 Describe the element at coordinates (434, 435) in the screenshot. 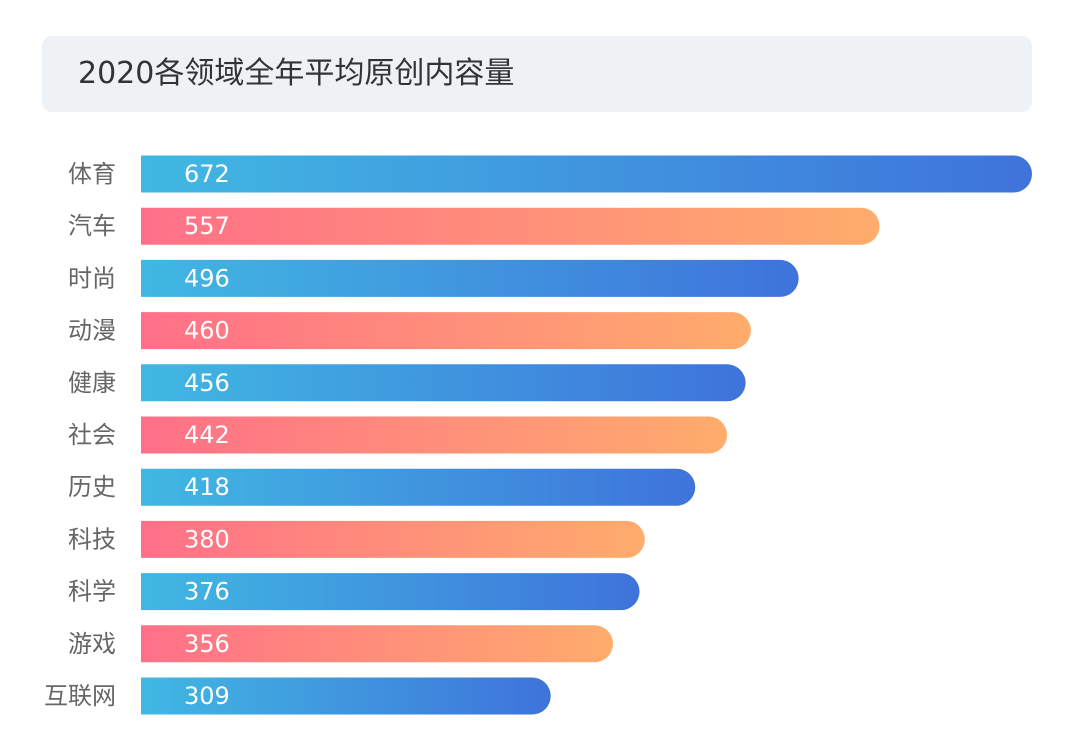

I see `bar-社会` at that location.